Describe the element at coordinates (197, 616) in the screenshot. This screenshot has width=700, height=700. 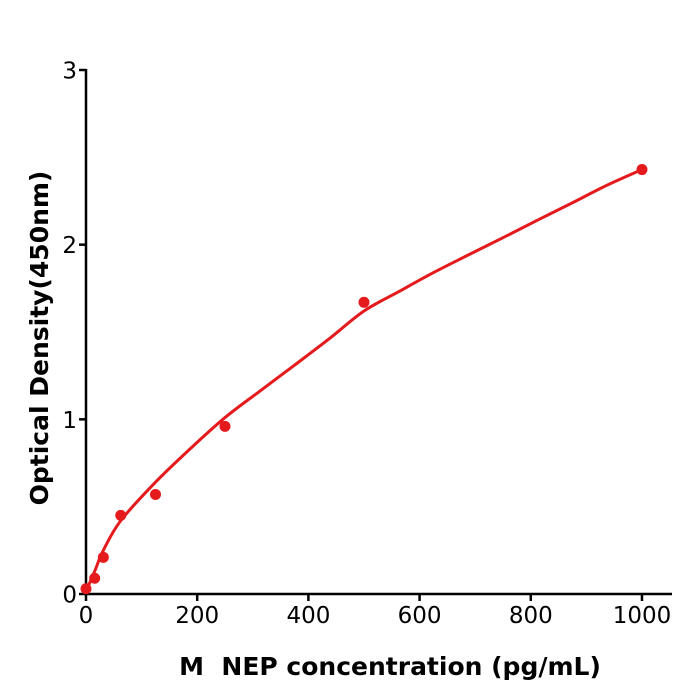
I see `x-tick-label: 200` at that location.